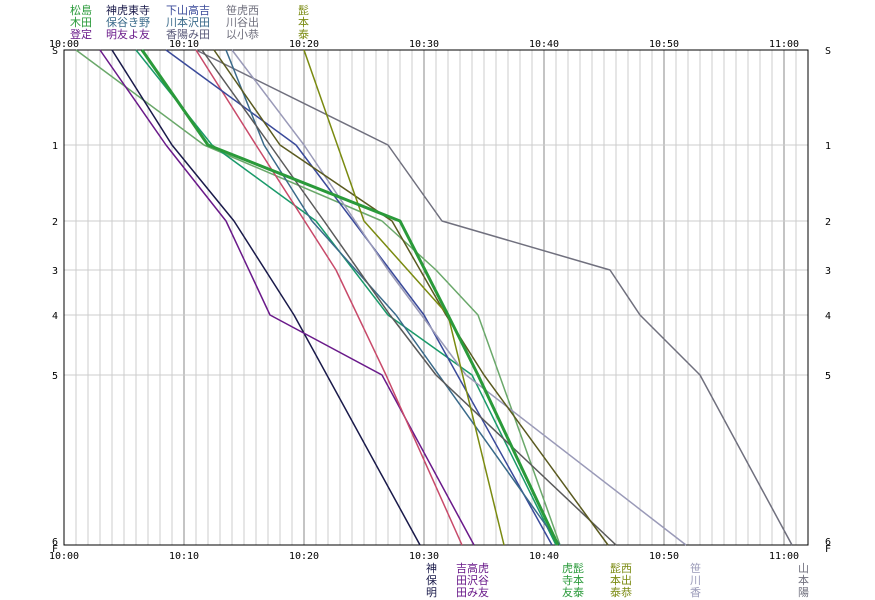  Describe the element at coordinates (828, 51) in the screenshot. I see `y-row-label-right: S` at that location.